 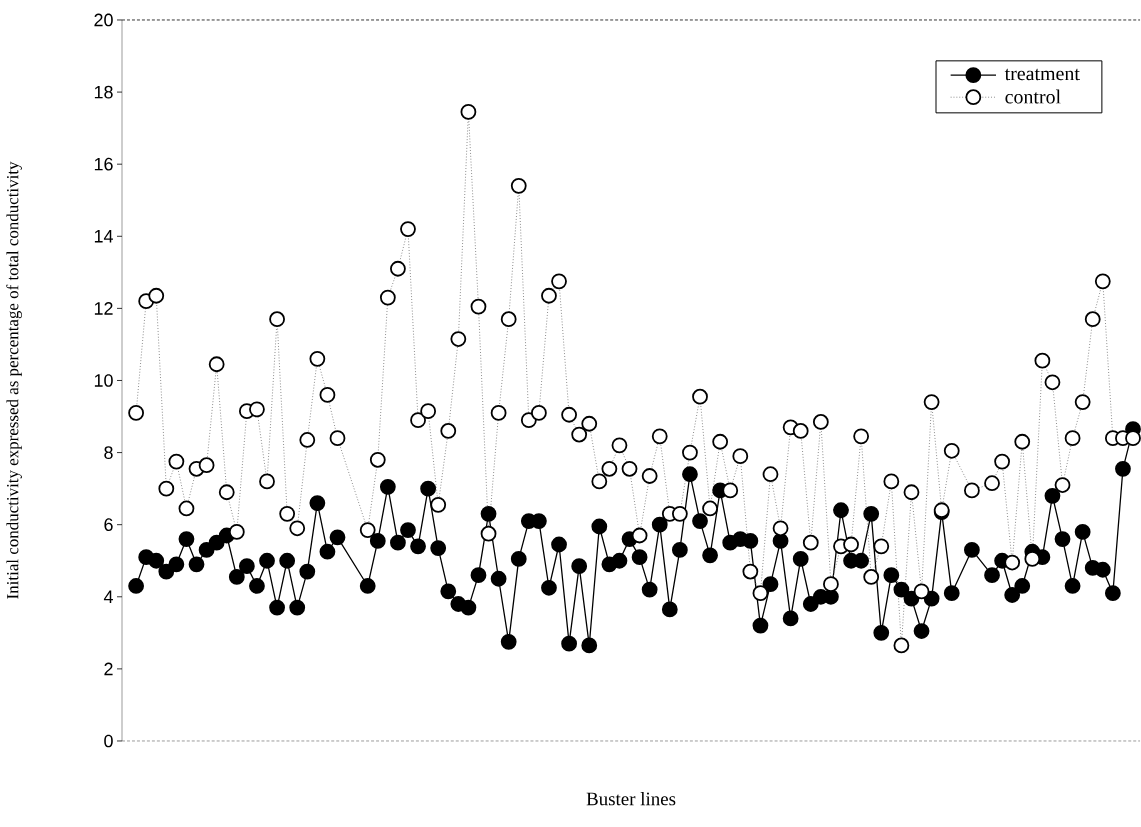 I want to click on y-tick-label: 0, so click(x=108, y=741).